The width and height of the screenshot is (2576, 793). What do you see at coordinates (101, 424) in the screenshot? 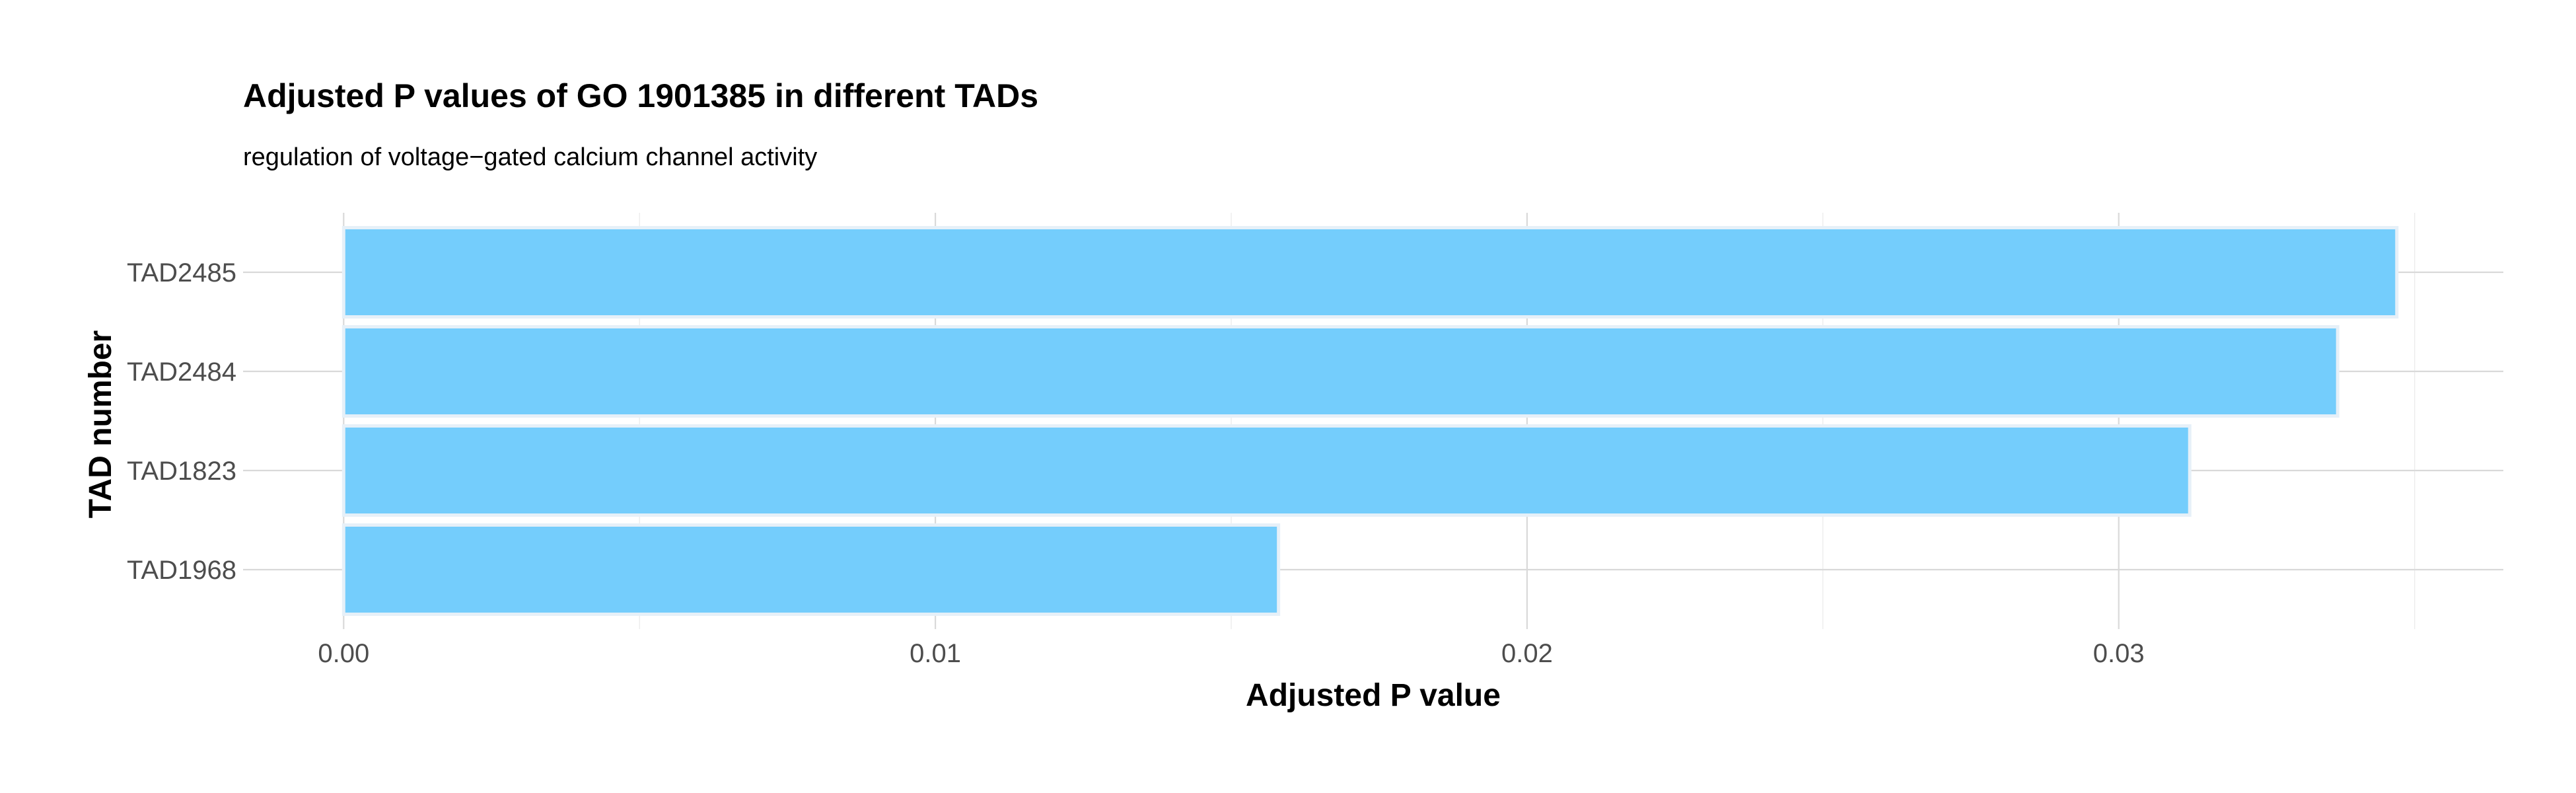
I see `y-axis-title: TAD number` at bounding box center [101, 424].